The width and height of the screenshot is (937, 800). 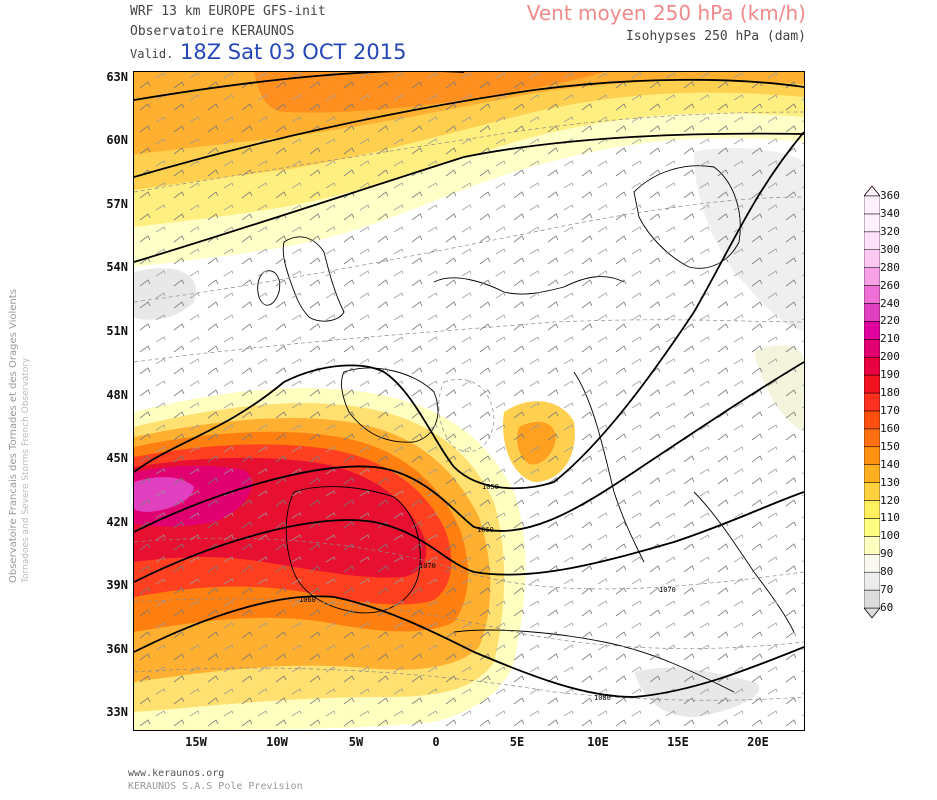 What do you see at coordinates (117, 522) in the screenshot?
I see `lat-label: 42N` at bounding box center [117, 522].